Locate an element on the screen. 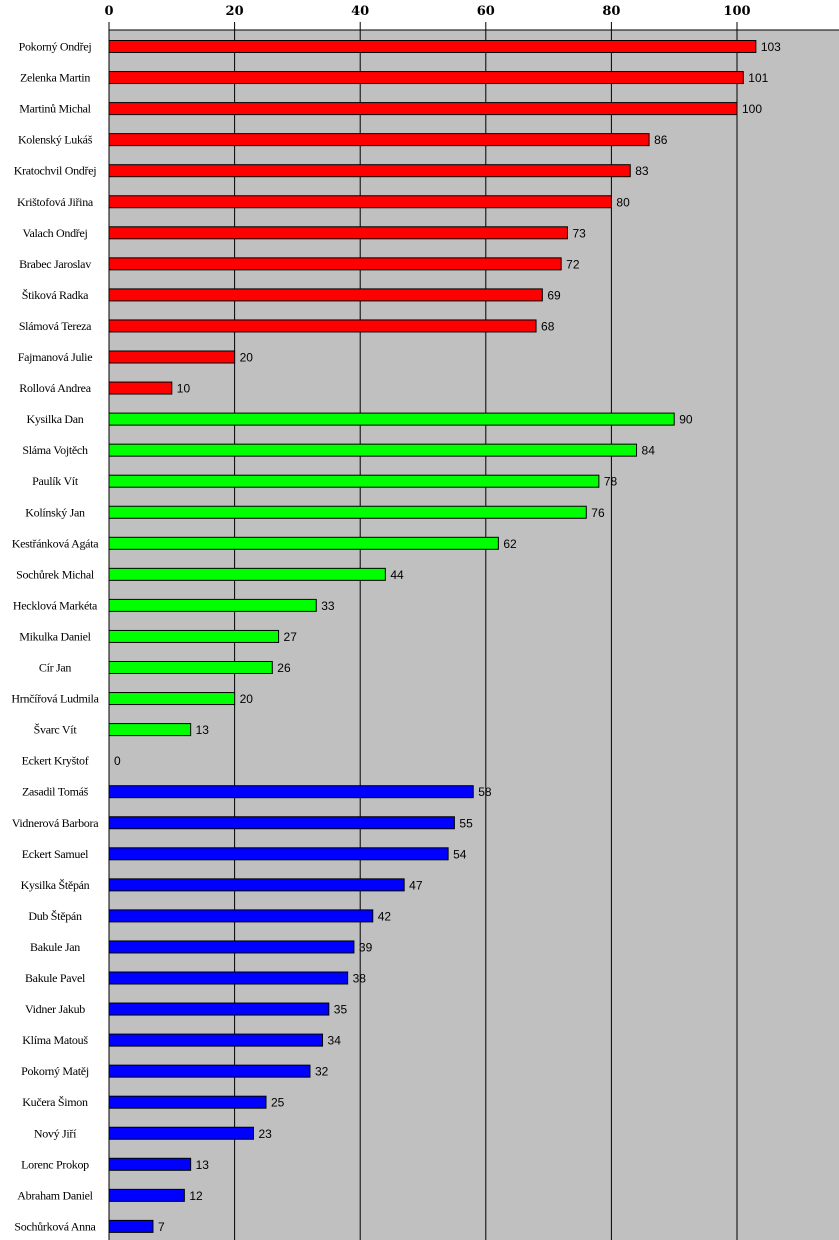 The image size is (839, 1240). value-label: 7 is located at coordinates (161, 1227).